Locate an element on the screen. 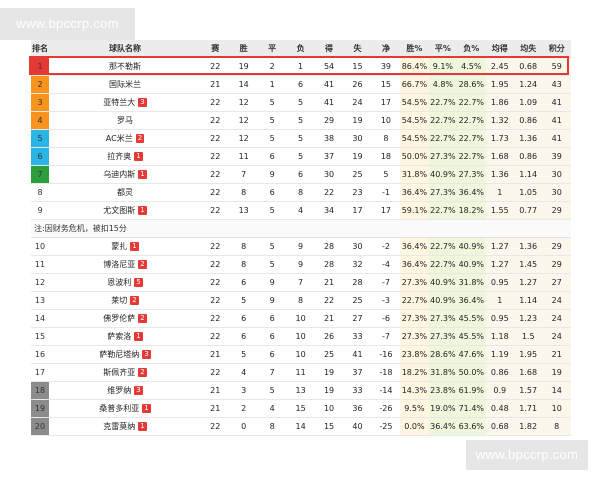 The height and width of the screenshot is (480, 600). goal-diff-cell: -1 is located at coordinates (386, 192).